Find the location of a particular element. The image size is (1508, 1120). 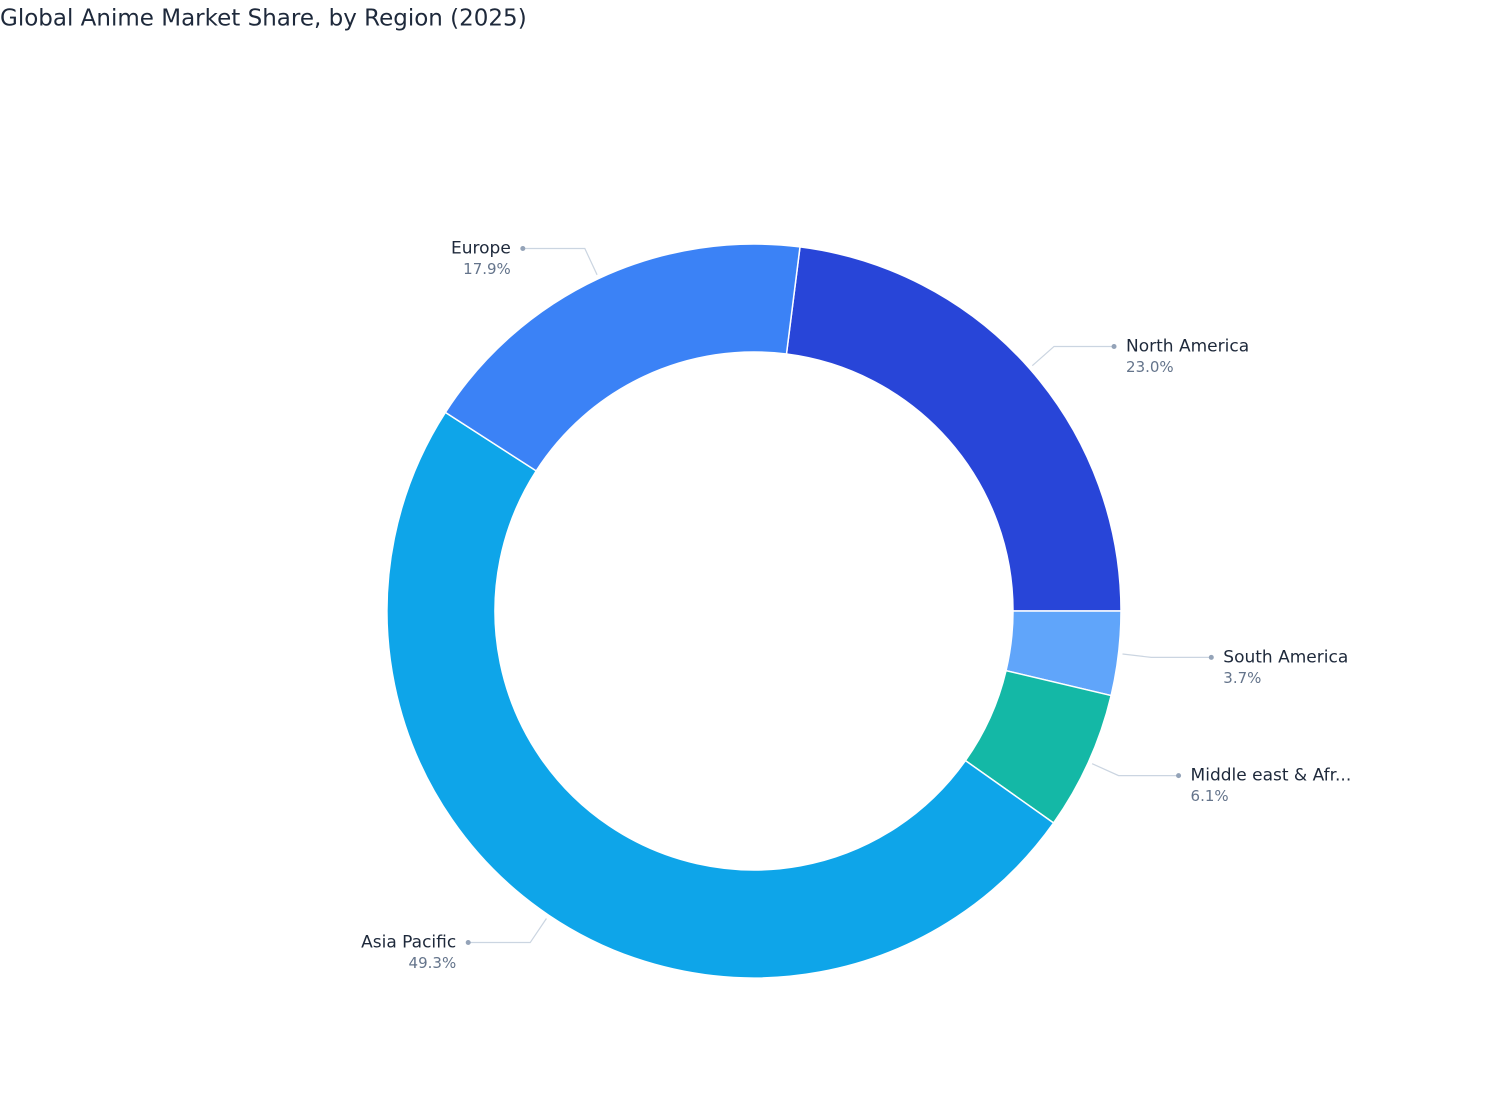

slice-value: 17.9% is located at coordinates (487, 269).